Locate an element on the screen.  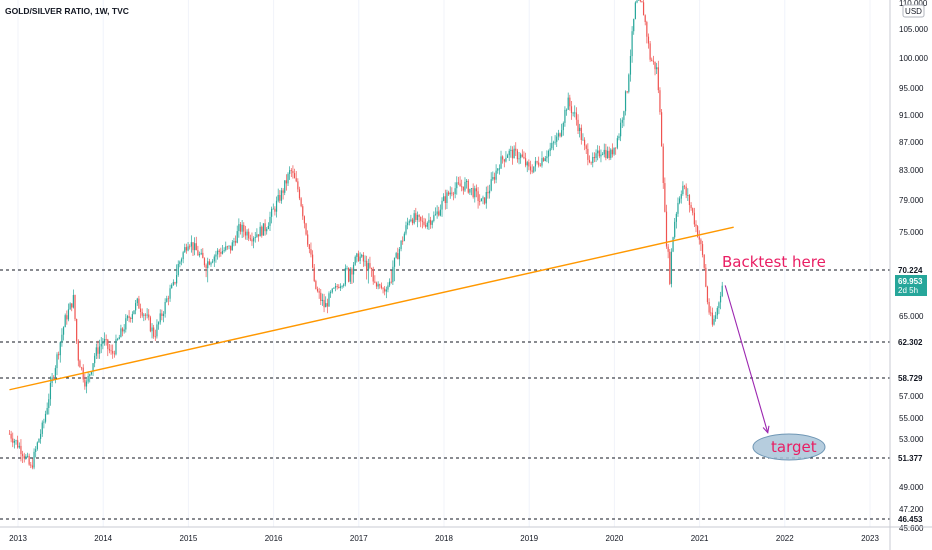
projection-arrow is located at coordinates (747, 359).